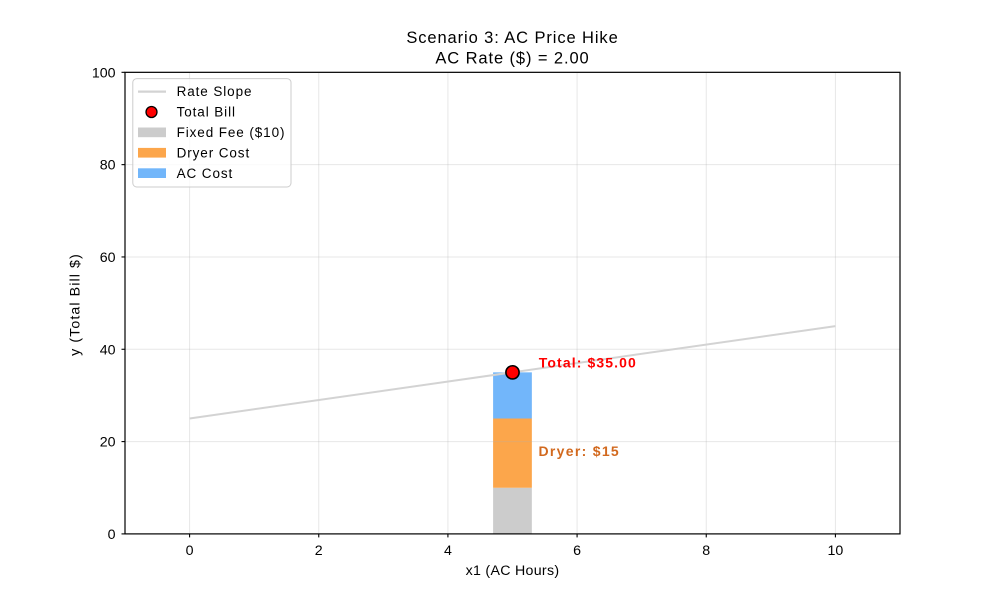 The image size is (1000, 600). Describe the element at coordinates (512, 59) in the screenshot. I see `svg-text: AC Rate ($) = 2.00` at that location.